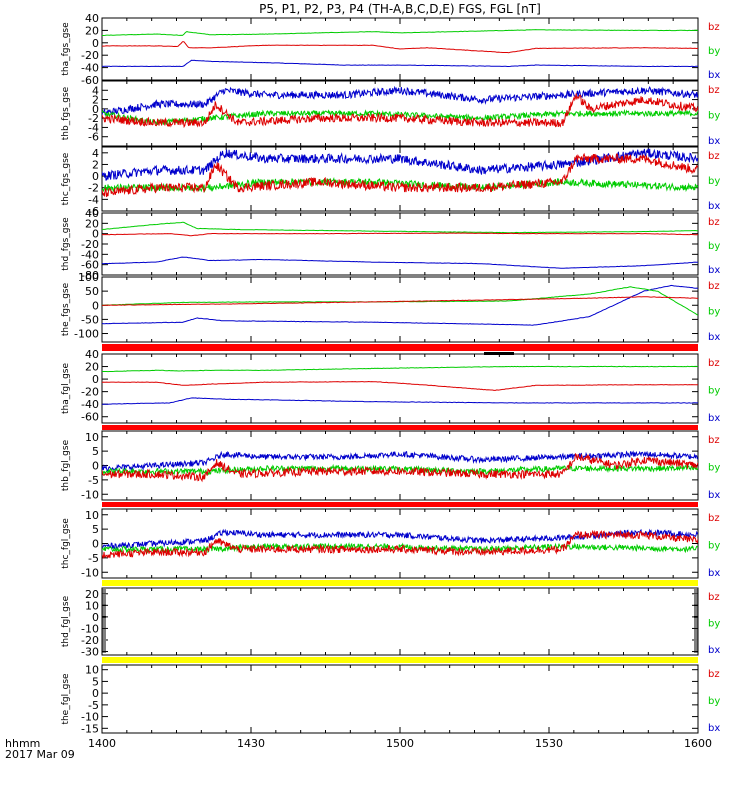  I want to click on y-tick-label: -60, so click(90, 265).